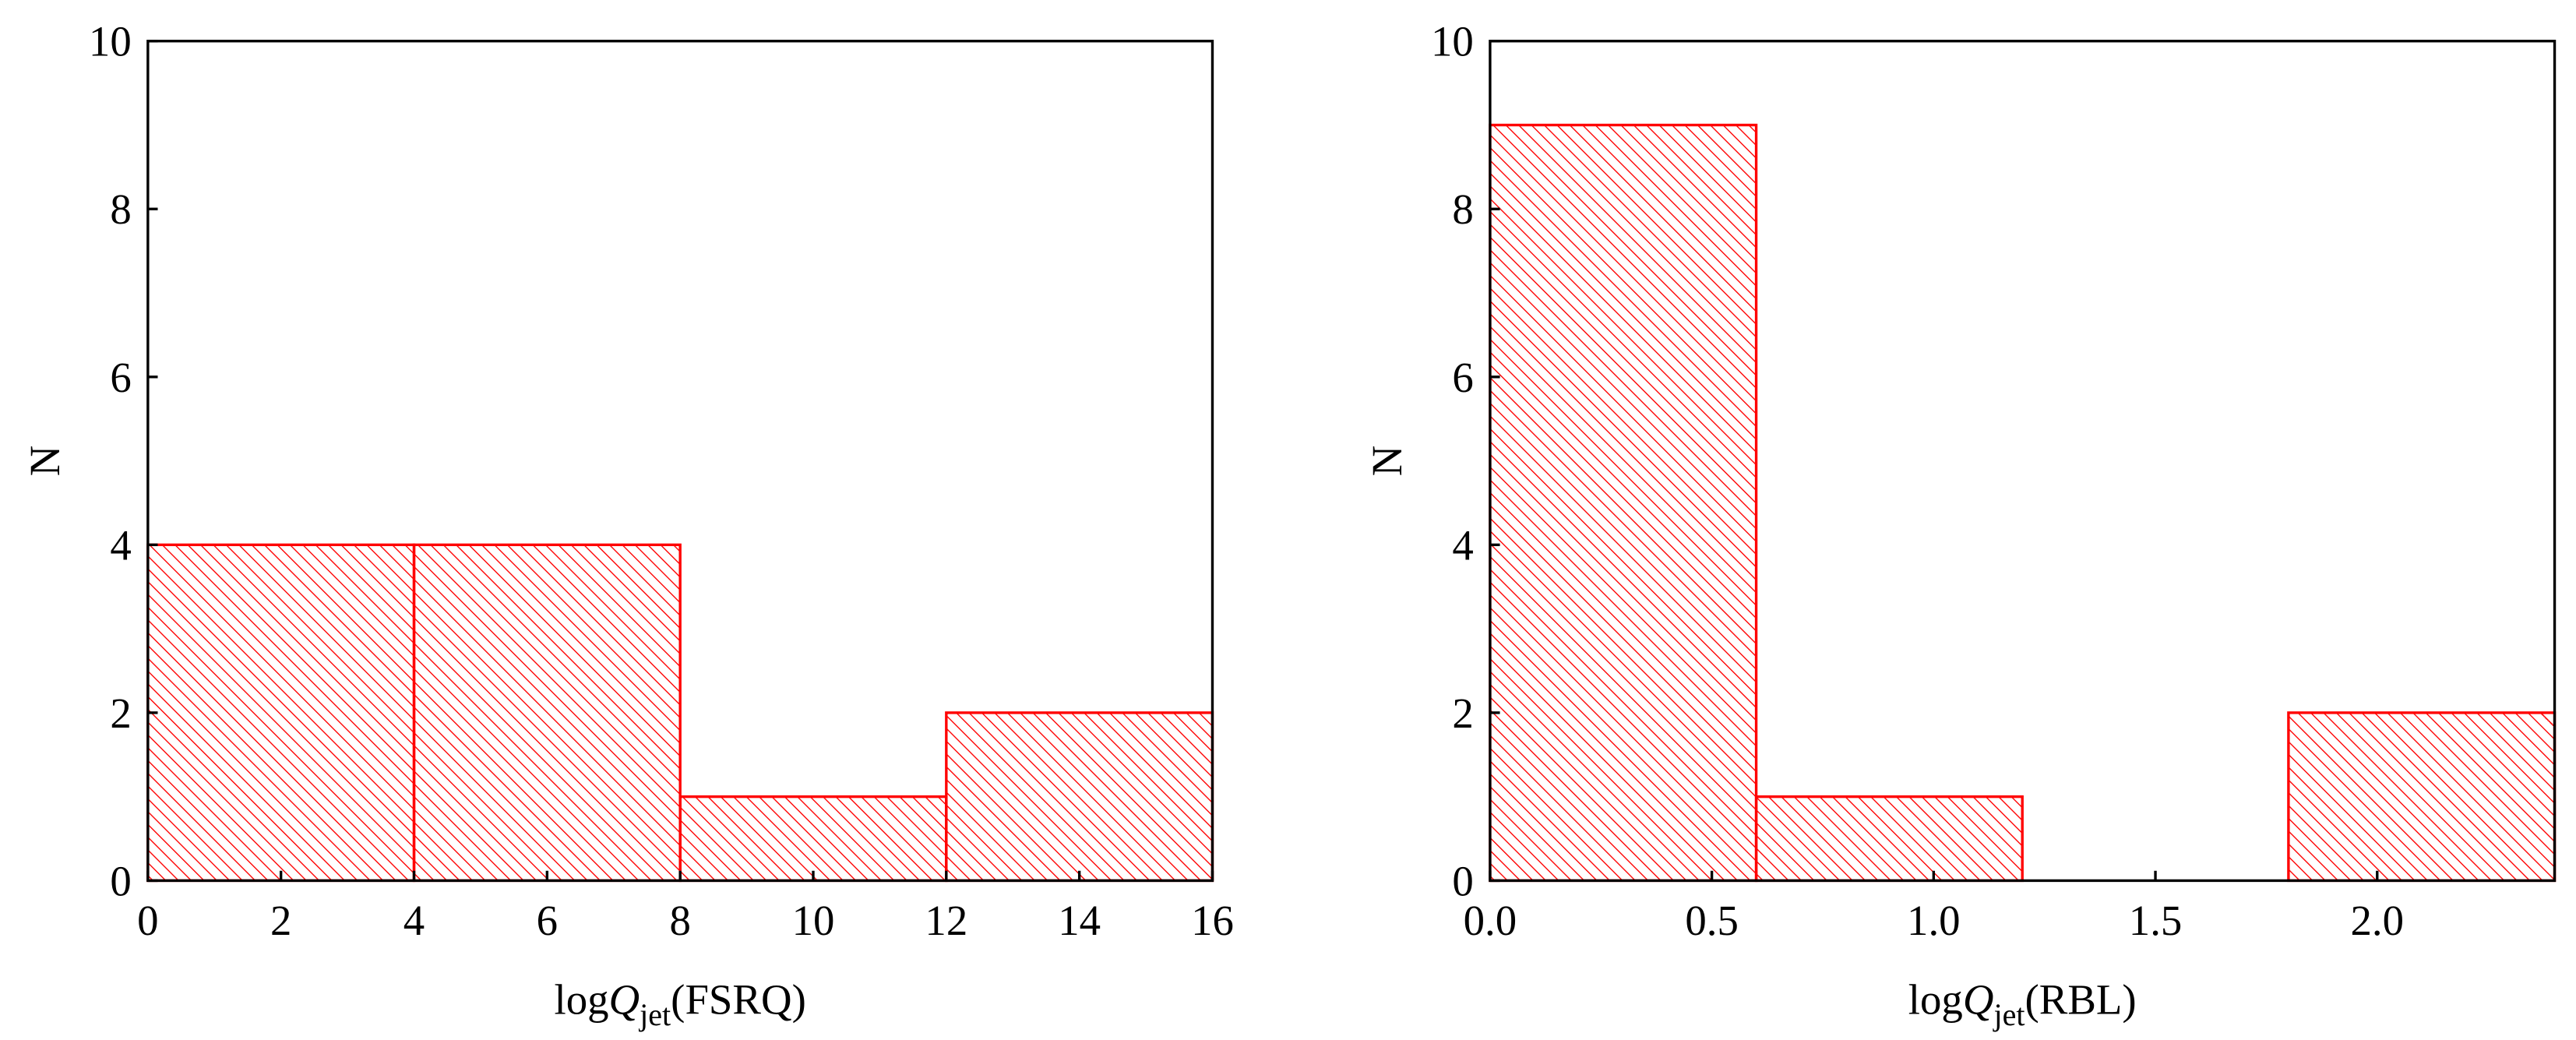 This screenshot has height=1040, width=2576. What do you see at coordinates (679, 921) in the screenshot?
I see `x-tick-label: 8` at bounding box center [679, 921].